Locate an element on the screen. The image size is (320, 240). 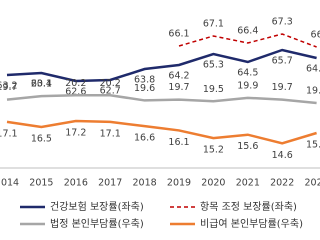
x-tick-label: 2015 is located at coordinates (41, 183).